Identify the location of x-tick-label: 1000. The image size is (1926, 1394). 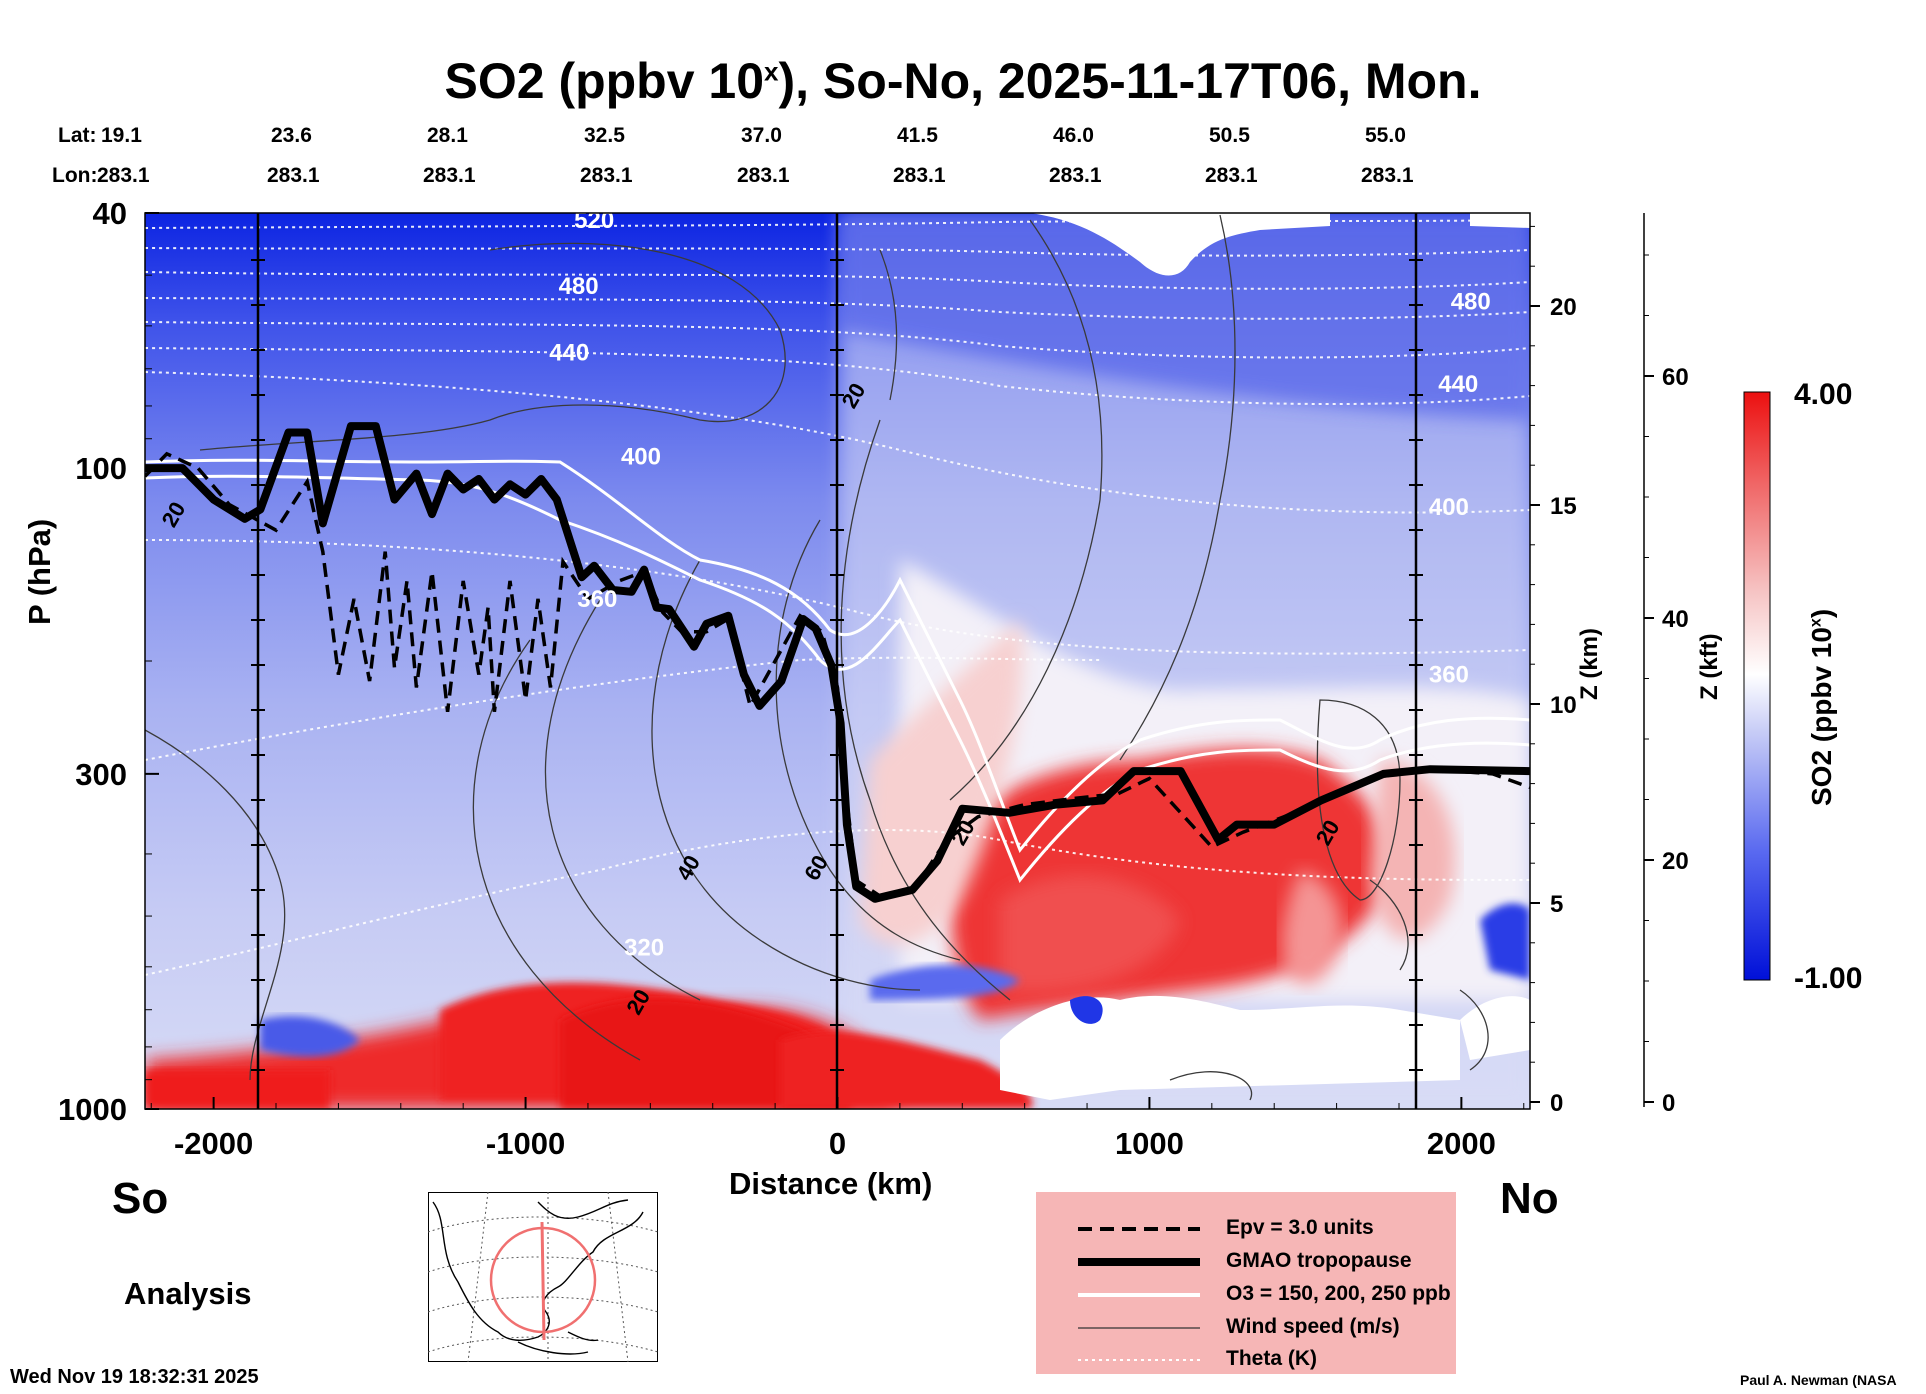
(1149, 1143).